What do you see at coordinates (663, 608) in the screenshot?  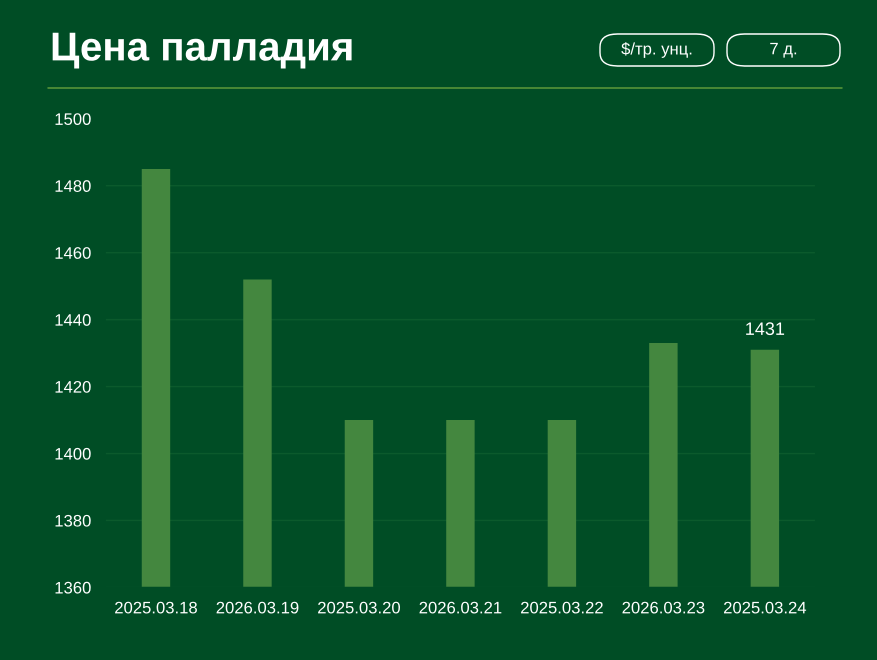 I see `x-tick-label: 2026.03.23` at bounding box center [663, 608].